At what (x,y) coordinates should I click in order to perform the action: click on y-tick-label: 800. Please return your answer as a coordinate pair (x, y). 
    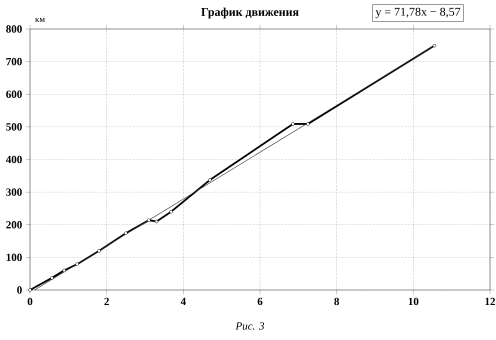
    Looking at the image, I should click on (14, 29).